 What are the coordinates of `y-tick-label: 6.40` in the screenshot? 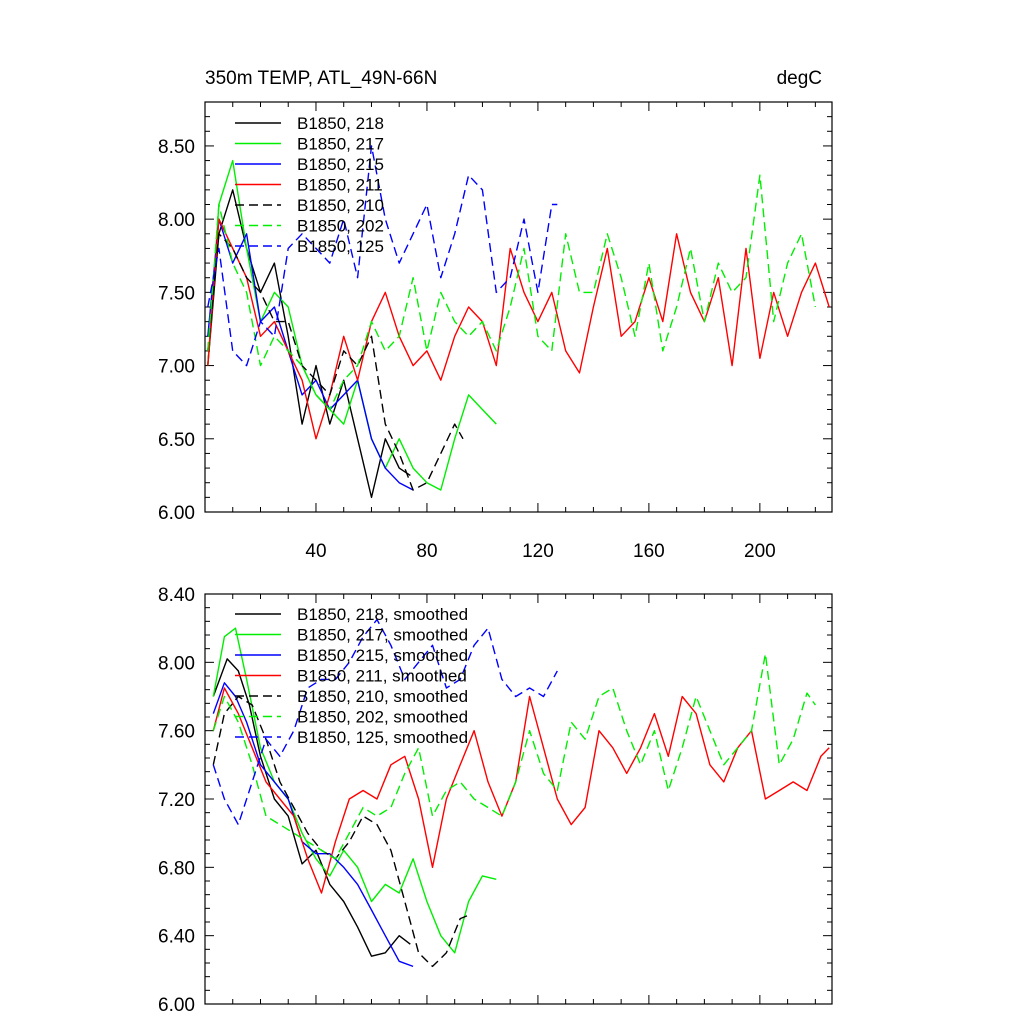 It's located at (176, 937).